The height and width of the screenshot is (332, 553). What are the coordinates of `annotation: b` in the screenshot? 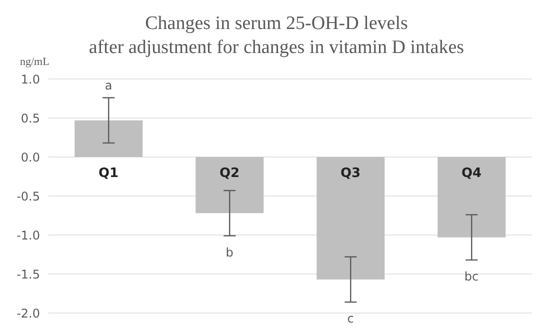 It's located at (230, 252).